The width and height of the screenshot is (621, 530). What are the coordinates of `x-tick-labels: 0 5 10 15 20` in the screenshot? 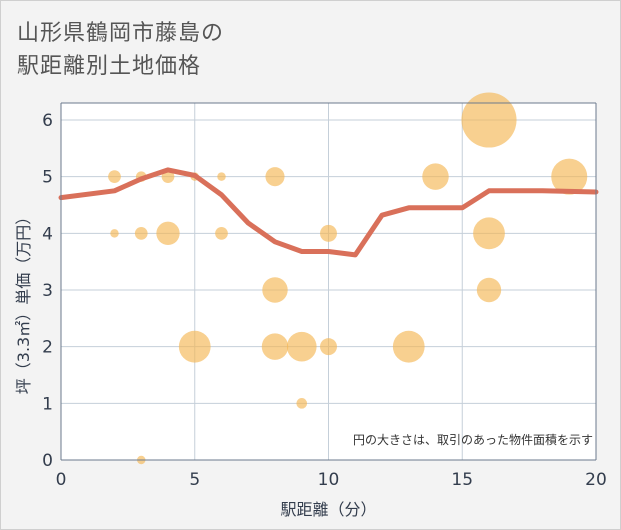 It's located at (331, 480).